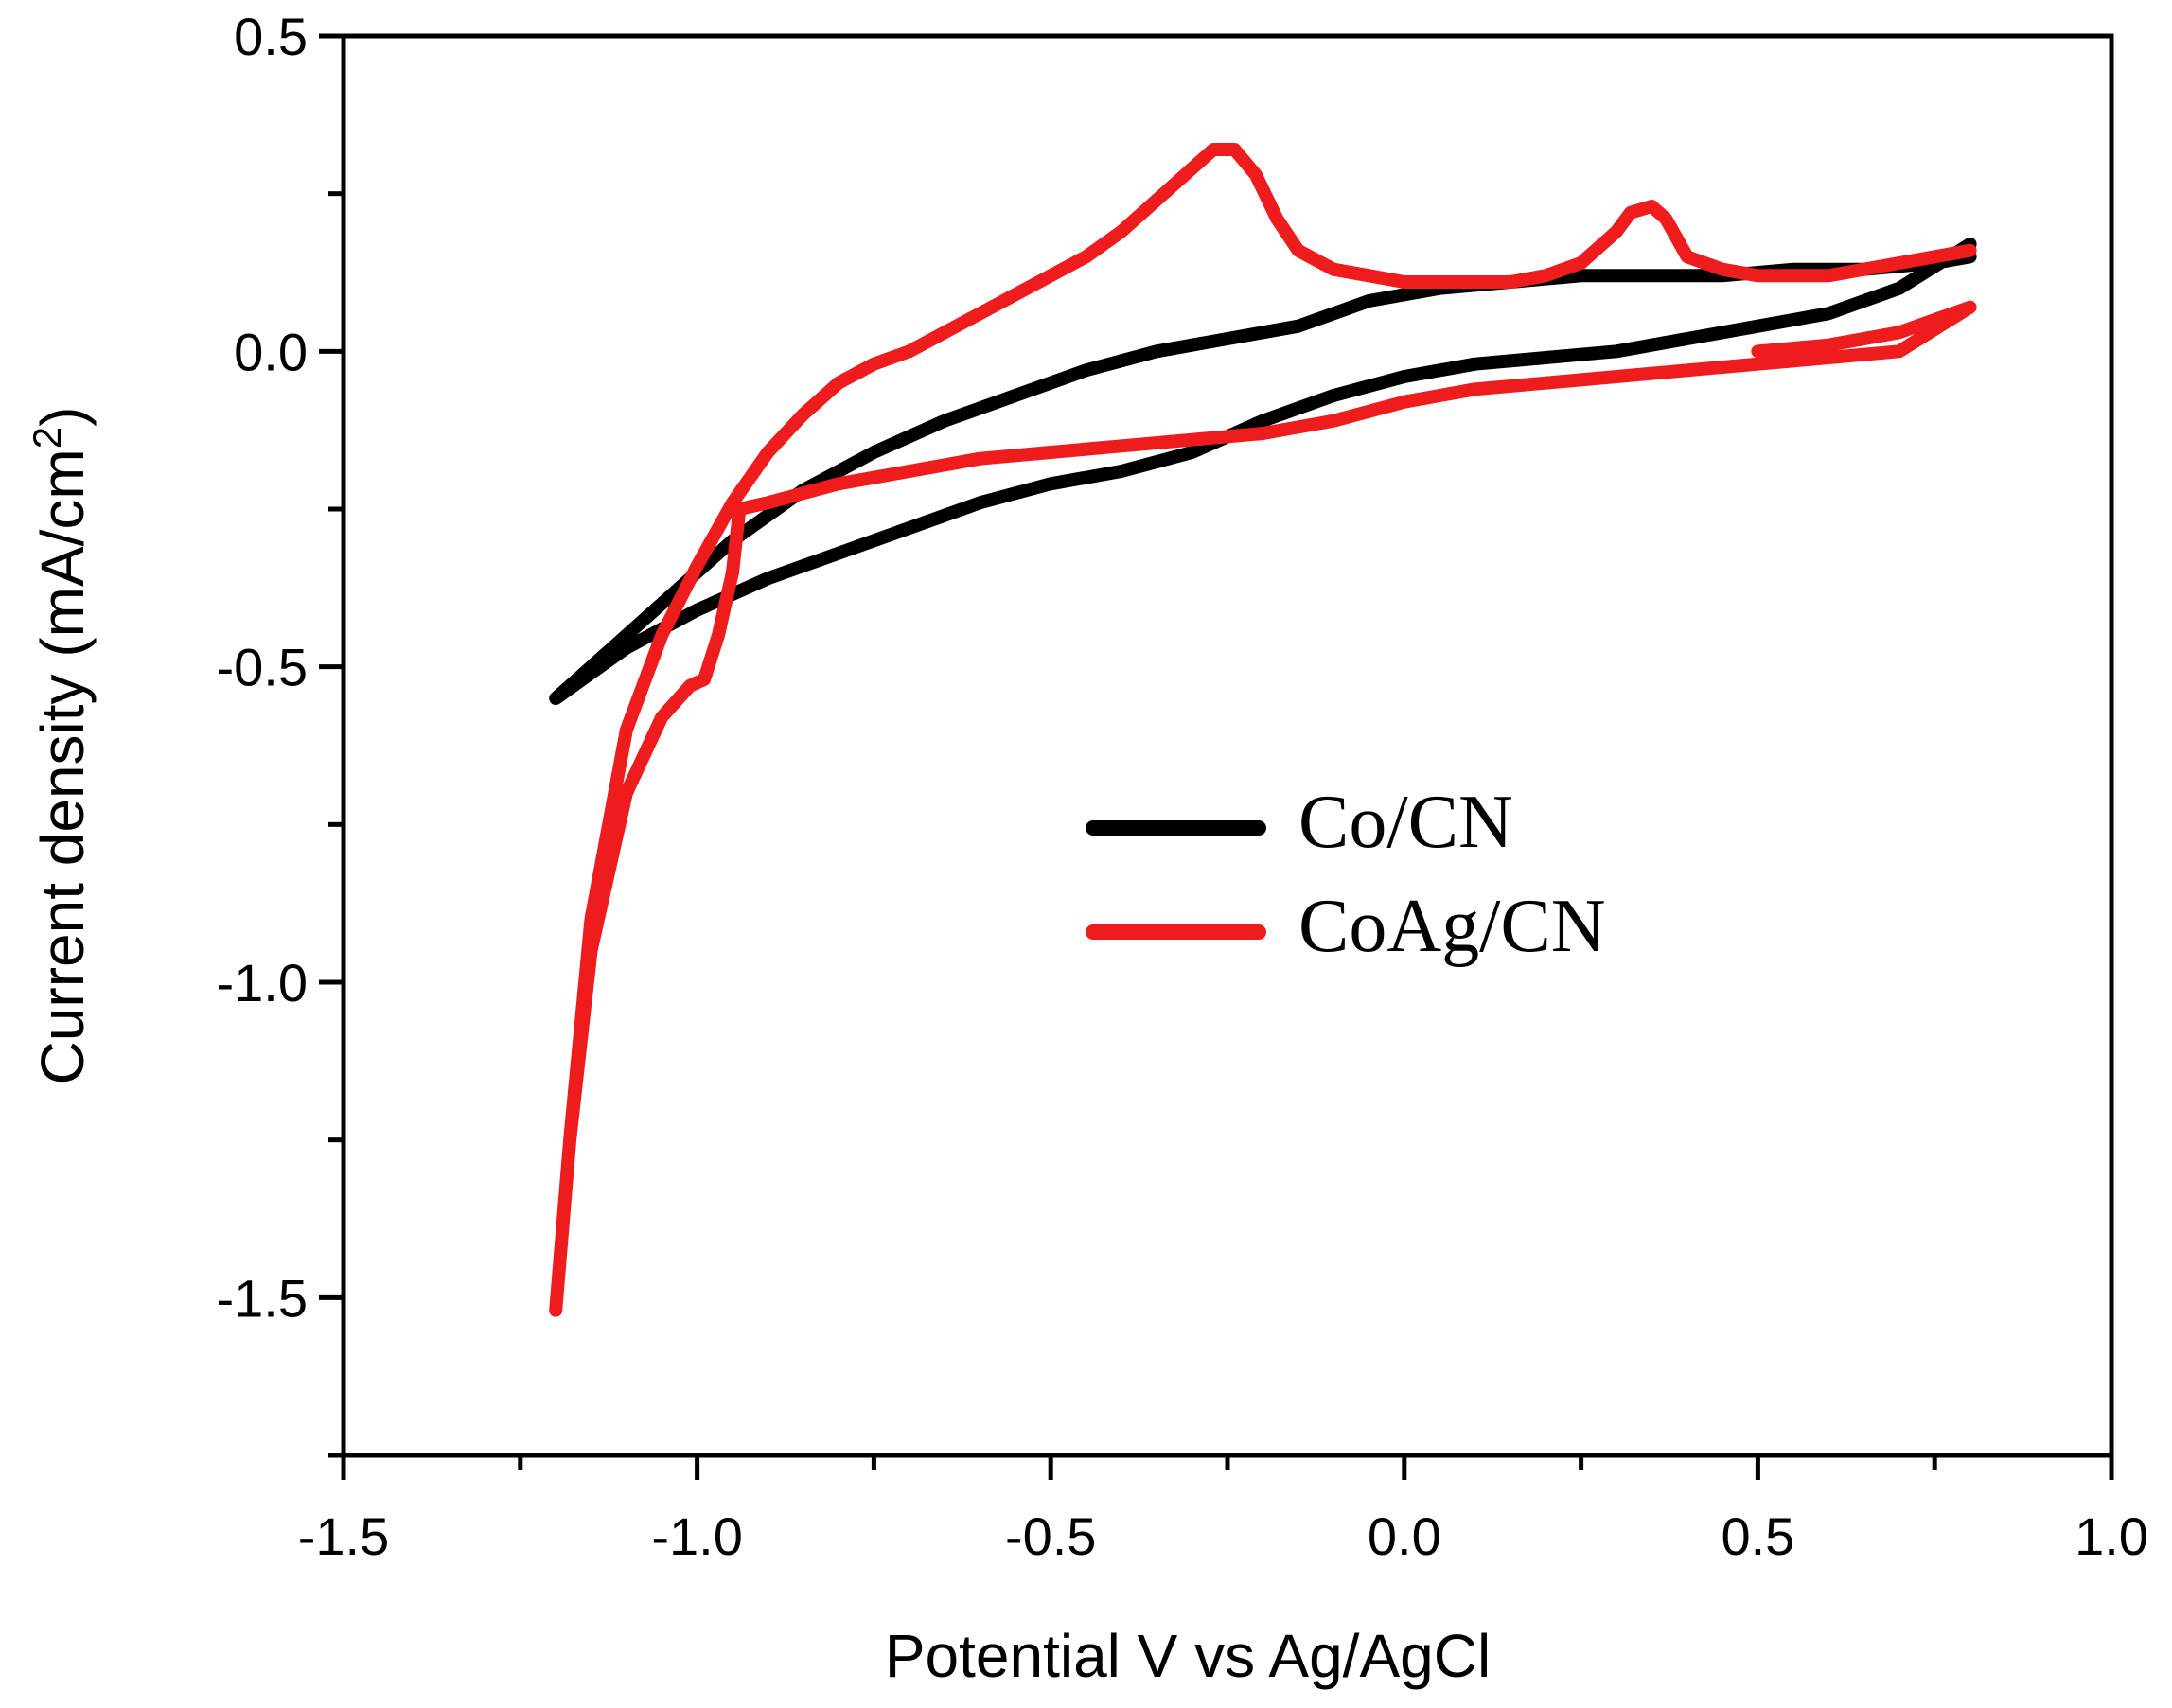 This screenshot has height=1708, width=2172. What do you see at coordinates (1404, 1536) in the screenshot?
I see `x-tick-label-3: 0.0` at bounding box center [1404, 1536].